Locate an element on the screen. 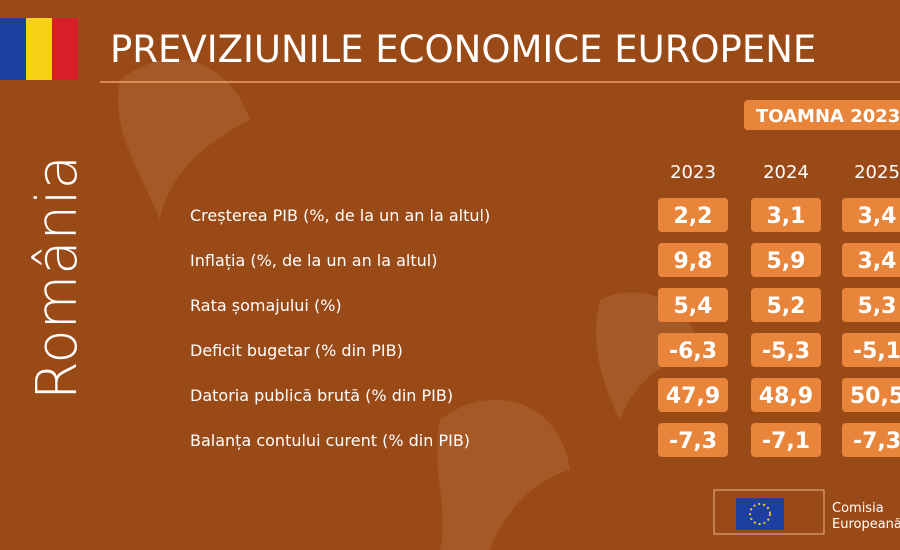 The image size is (900, 550). value: 48,9 is located at coordinates (786, 396).